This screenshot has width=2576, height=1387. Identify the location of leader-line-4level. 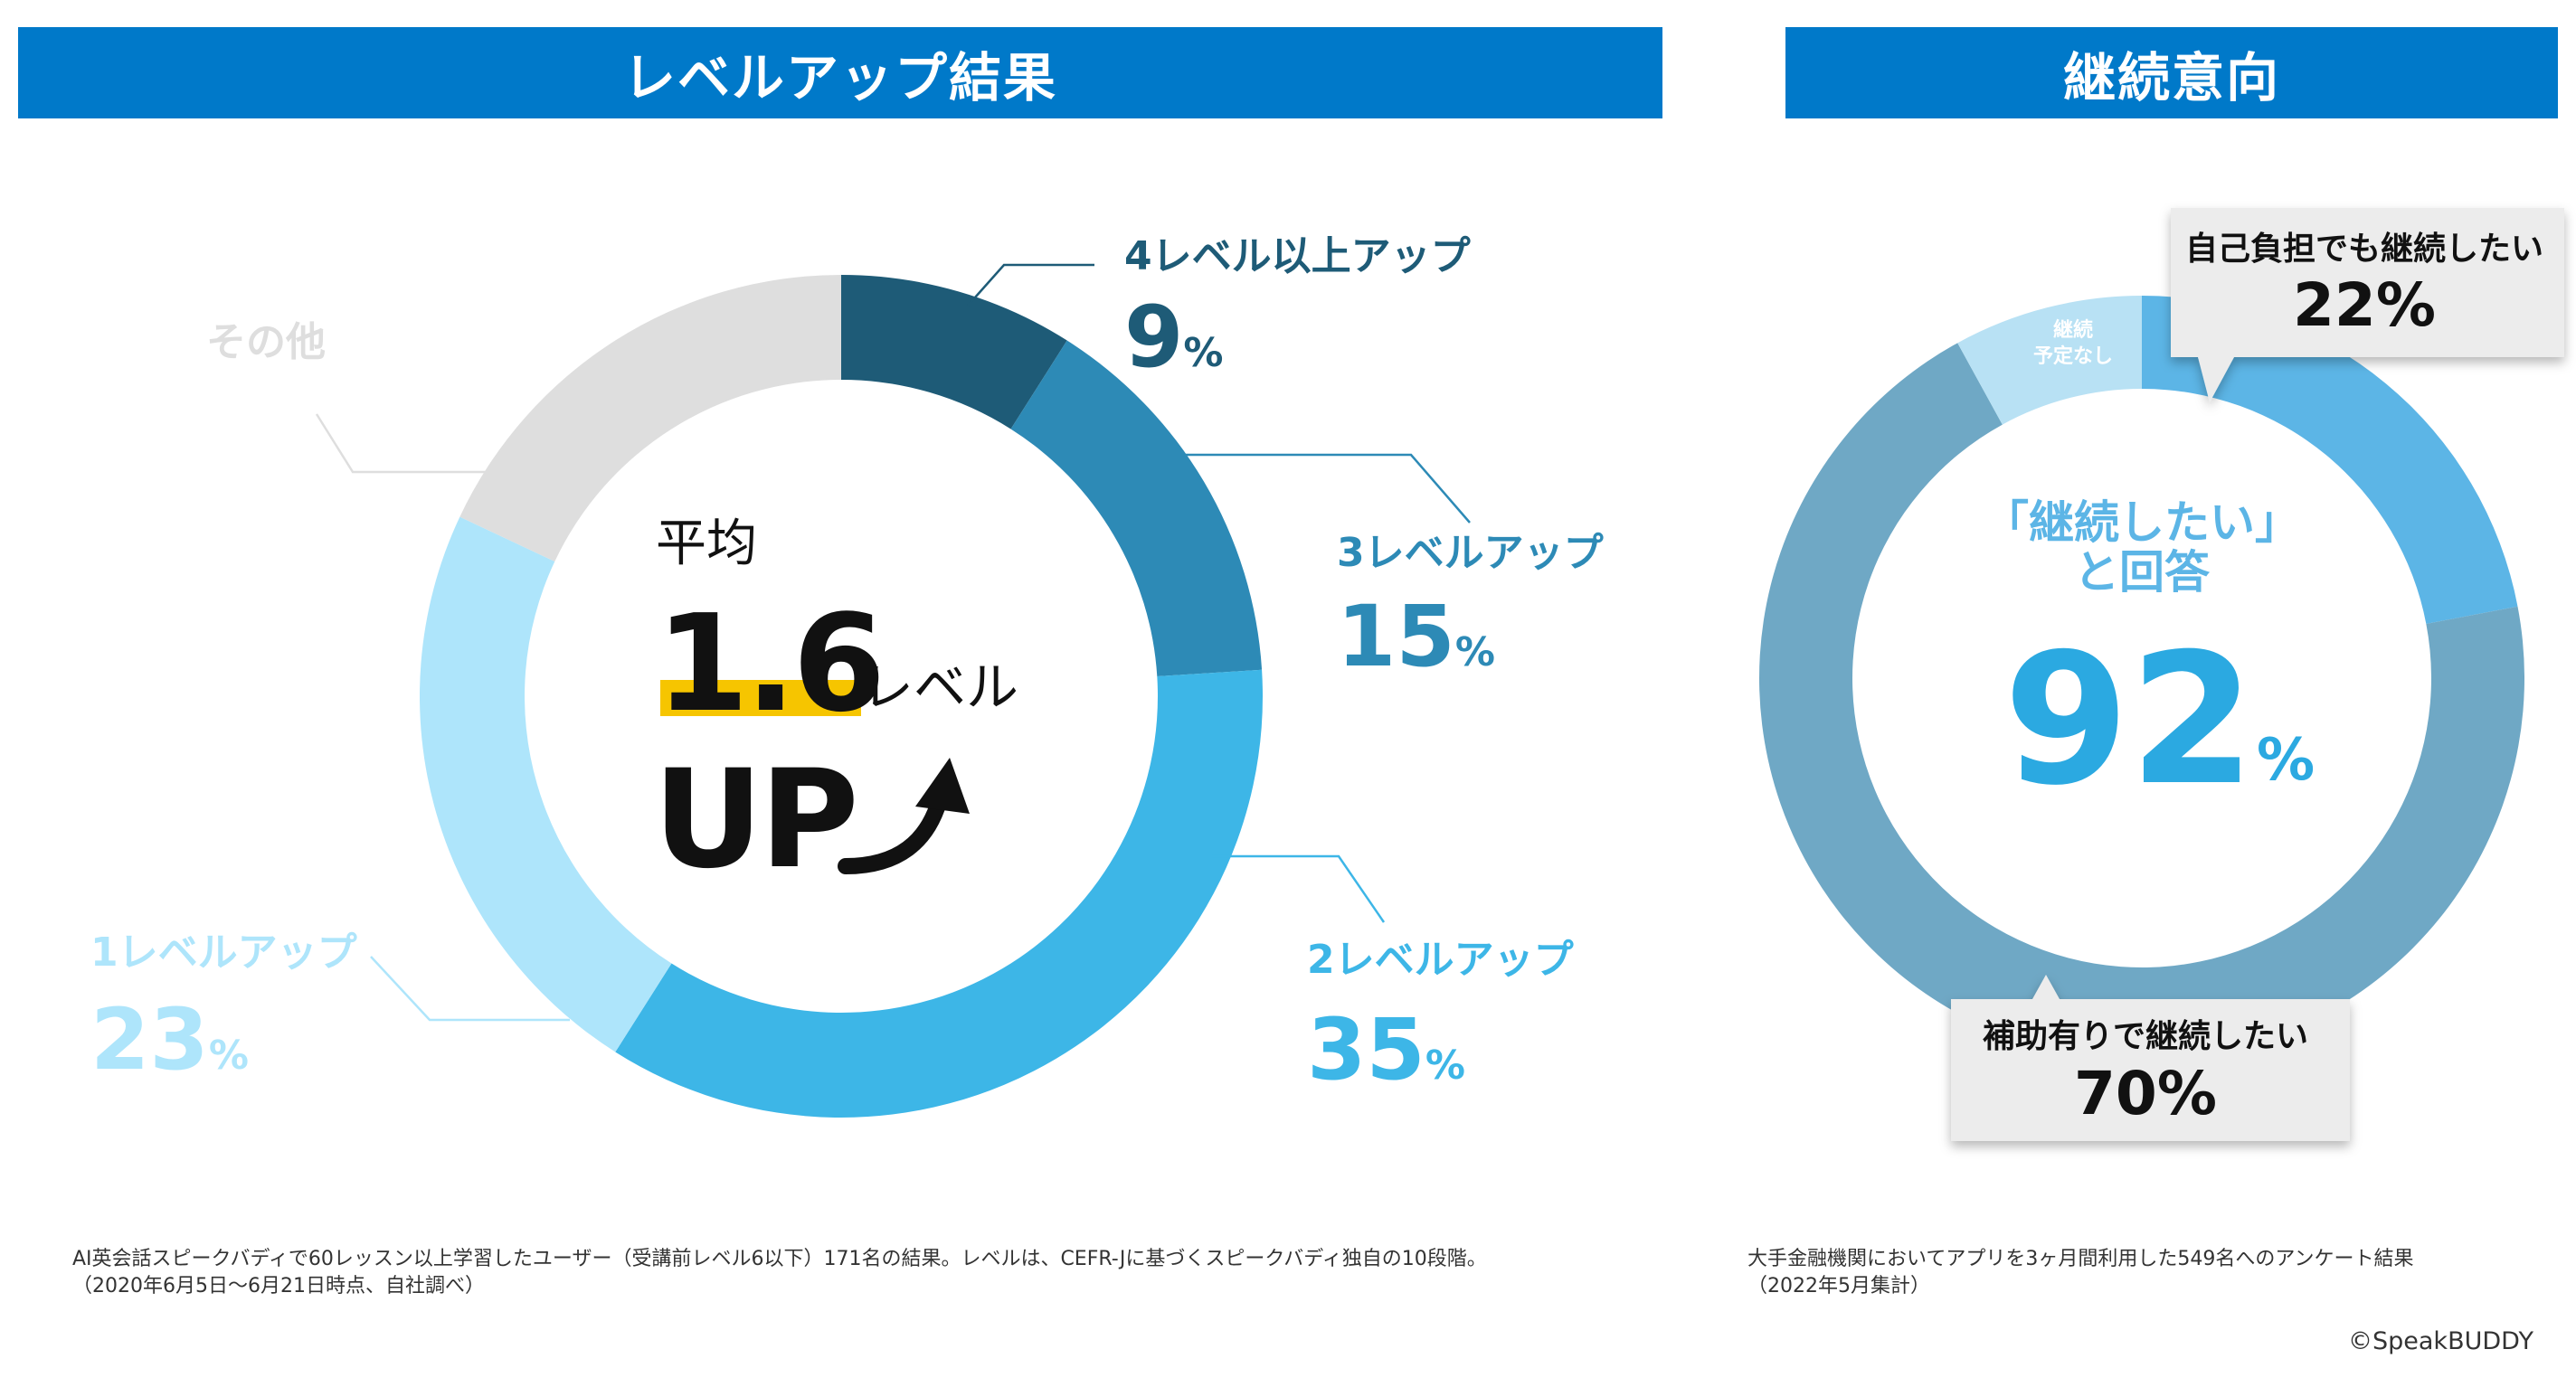
(1030, 285).